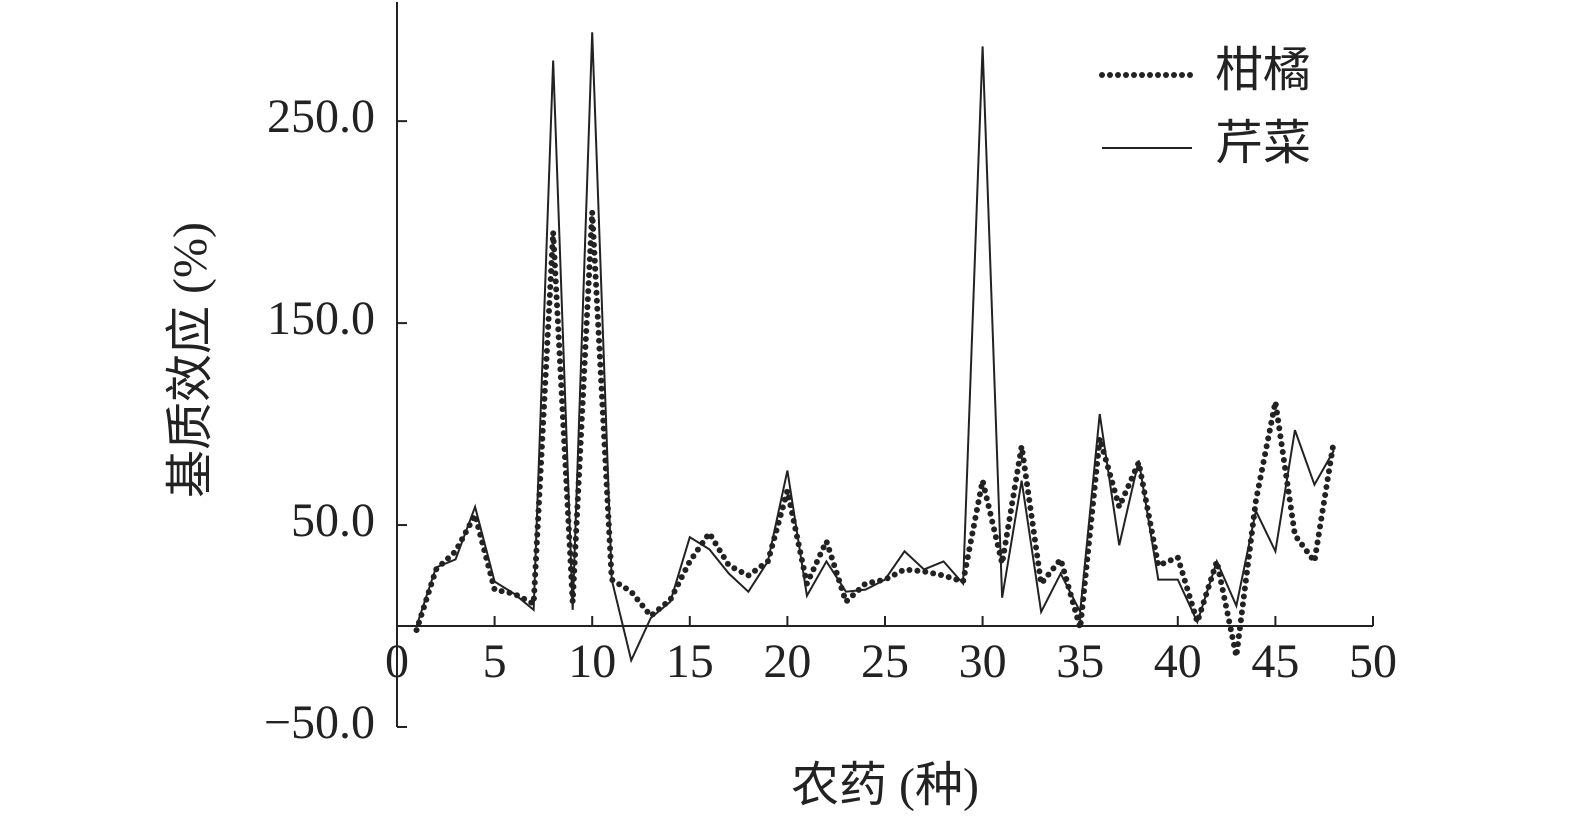 Image resolution: width=1575 pixels, height=828 pixels. Describe the element at coordinates (319, 722) in the screenshot. I see `y-tick-label: −50.0` at that location.